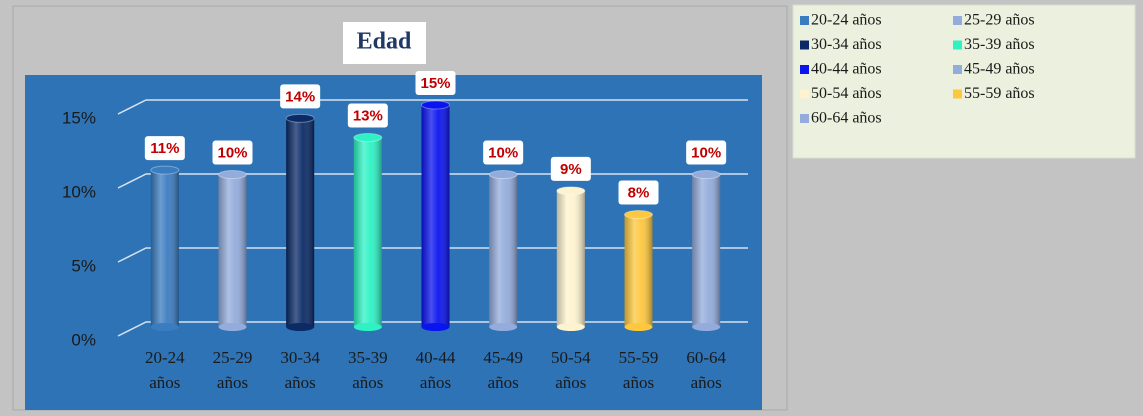 The image size is (1143, 416). I want to click on legend-label: 60-64 años, so click(846, 118).